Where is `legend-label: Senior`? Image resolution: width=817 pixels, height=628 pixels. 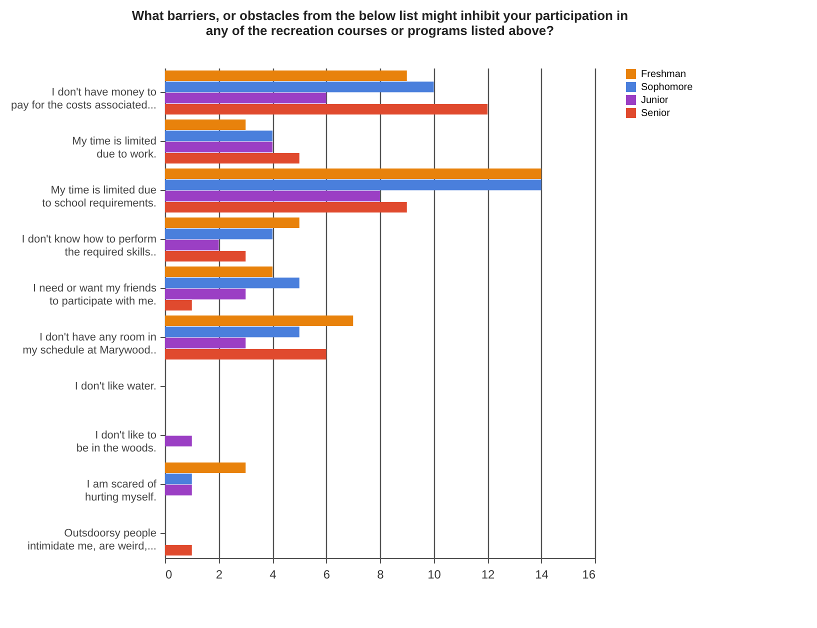
legend-label: Senior is located at coordinates (656, 113).